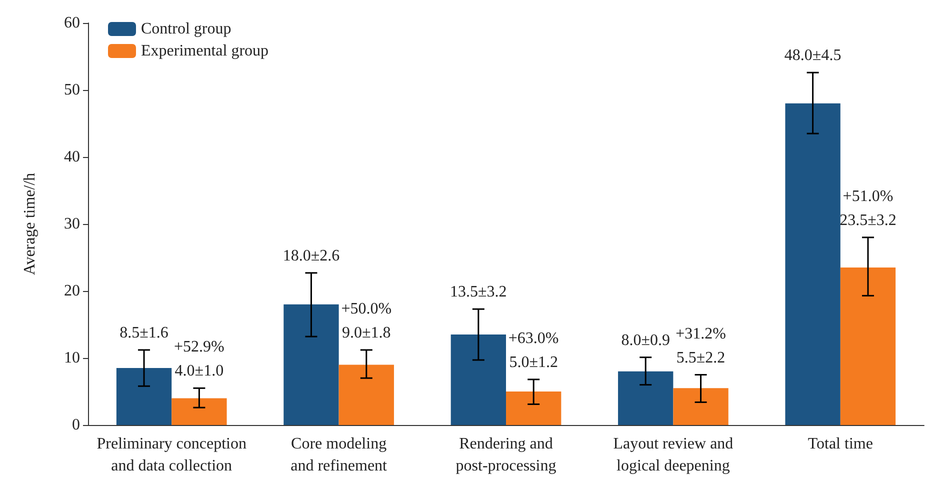 This screenshot has width=942, height=491. Describe the element at coordinates (205, 51) in the screenshot. I see `legend-label: Experimental group` at that location.